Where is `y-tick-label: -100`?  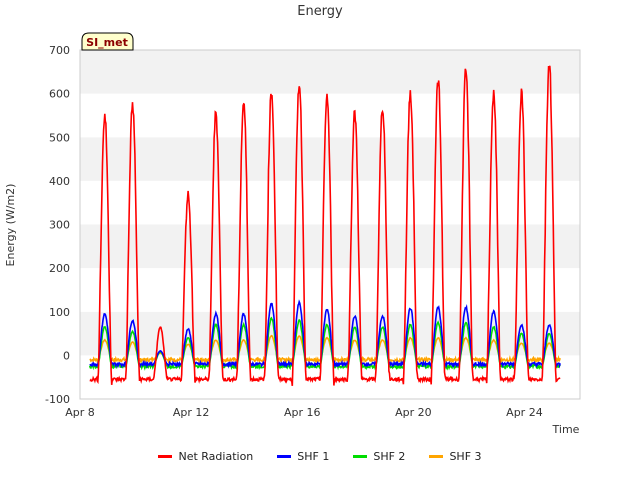 y-tick-label: -100 is located at coordinates (57, 399).